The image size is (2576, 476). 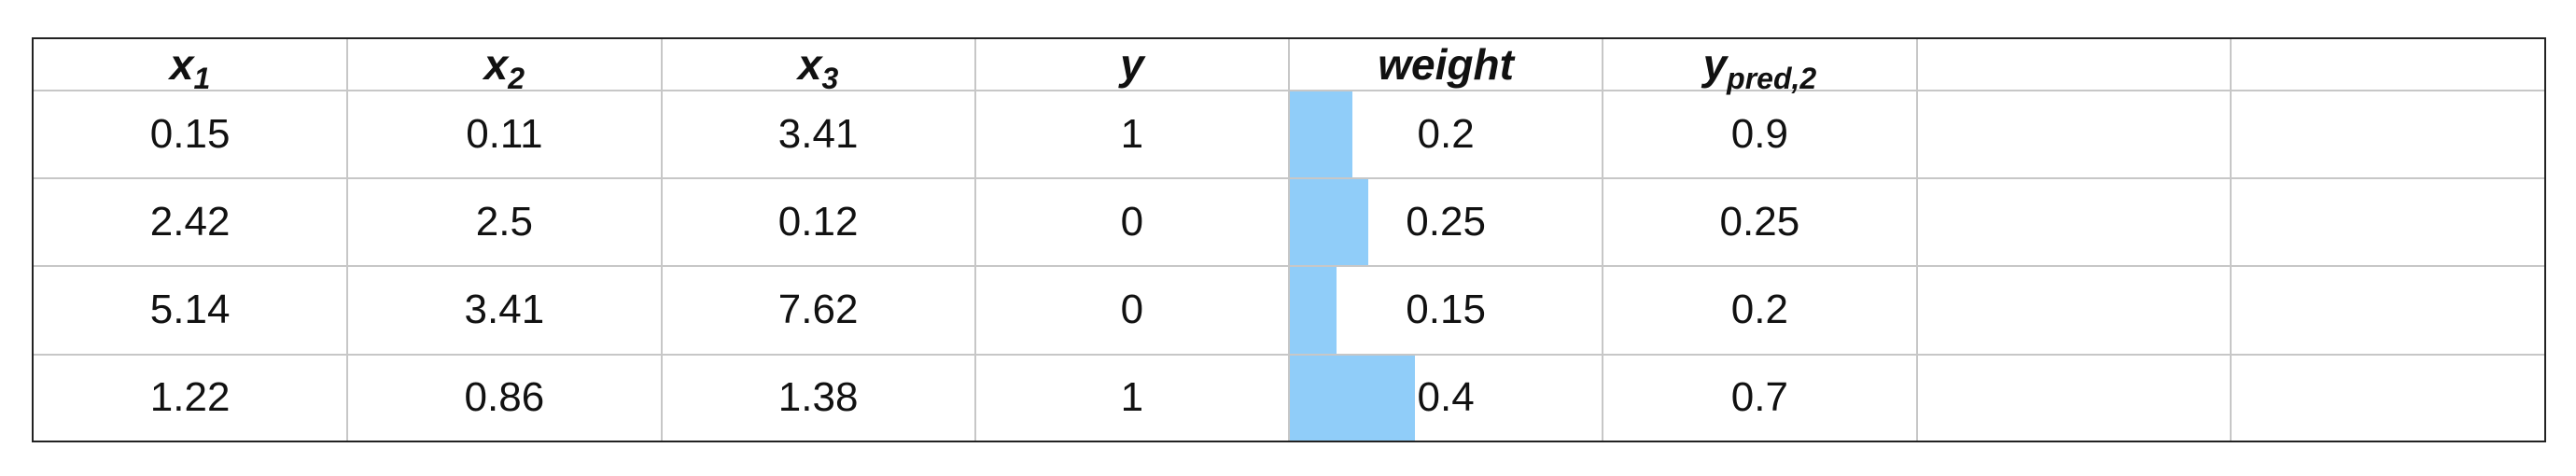 I want to click on cell-x1: 5.14, so click(x=191, y=310).